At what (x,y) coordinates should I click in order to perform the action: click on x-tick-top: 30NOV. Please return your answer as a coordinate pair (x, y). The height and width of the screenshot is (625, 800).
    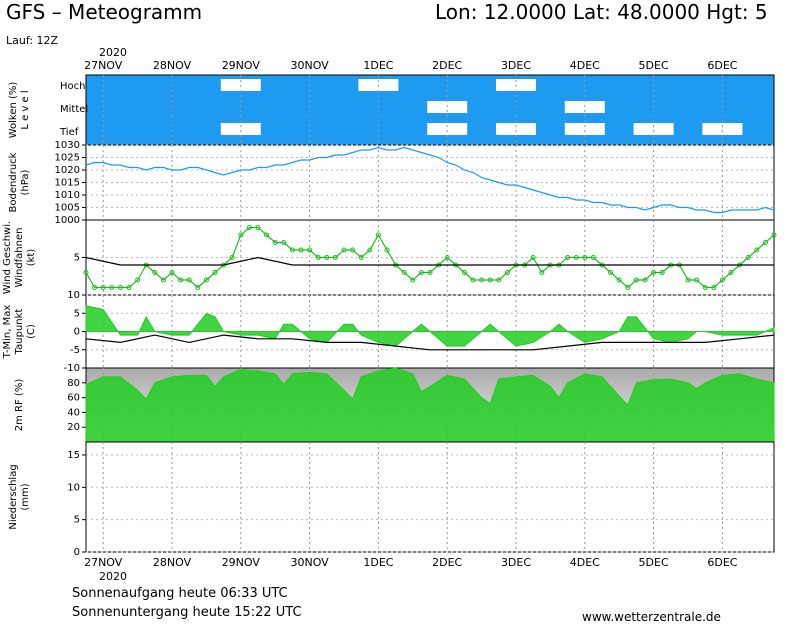
    Looking at the image, I should click on (309, 65).